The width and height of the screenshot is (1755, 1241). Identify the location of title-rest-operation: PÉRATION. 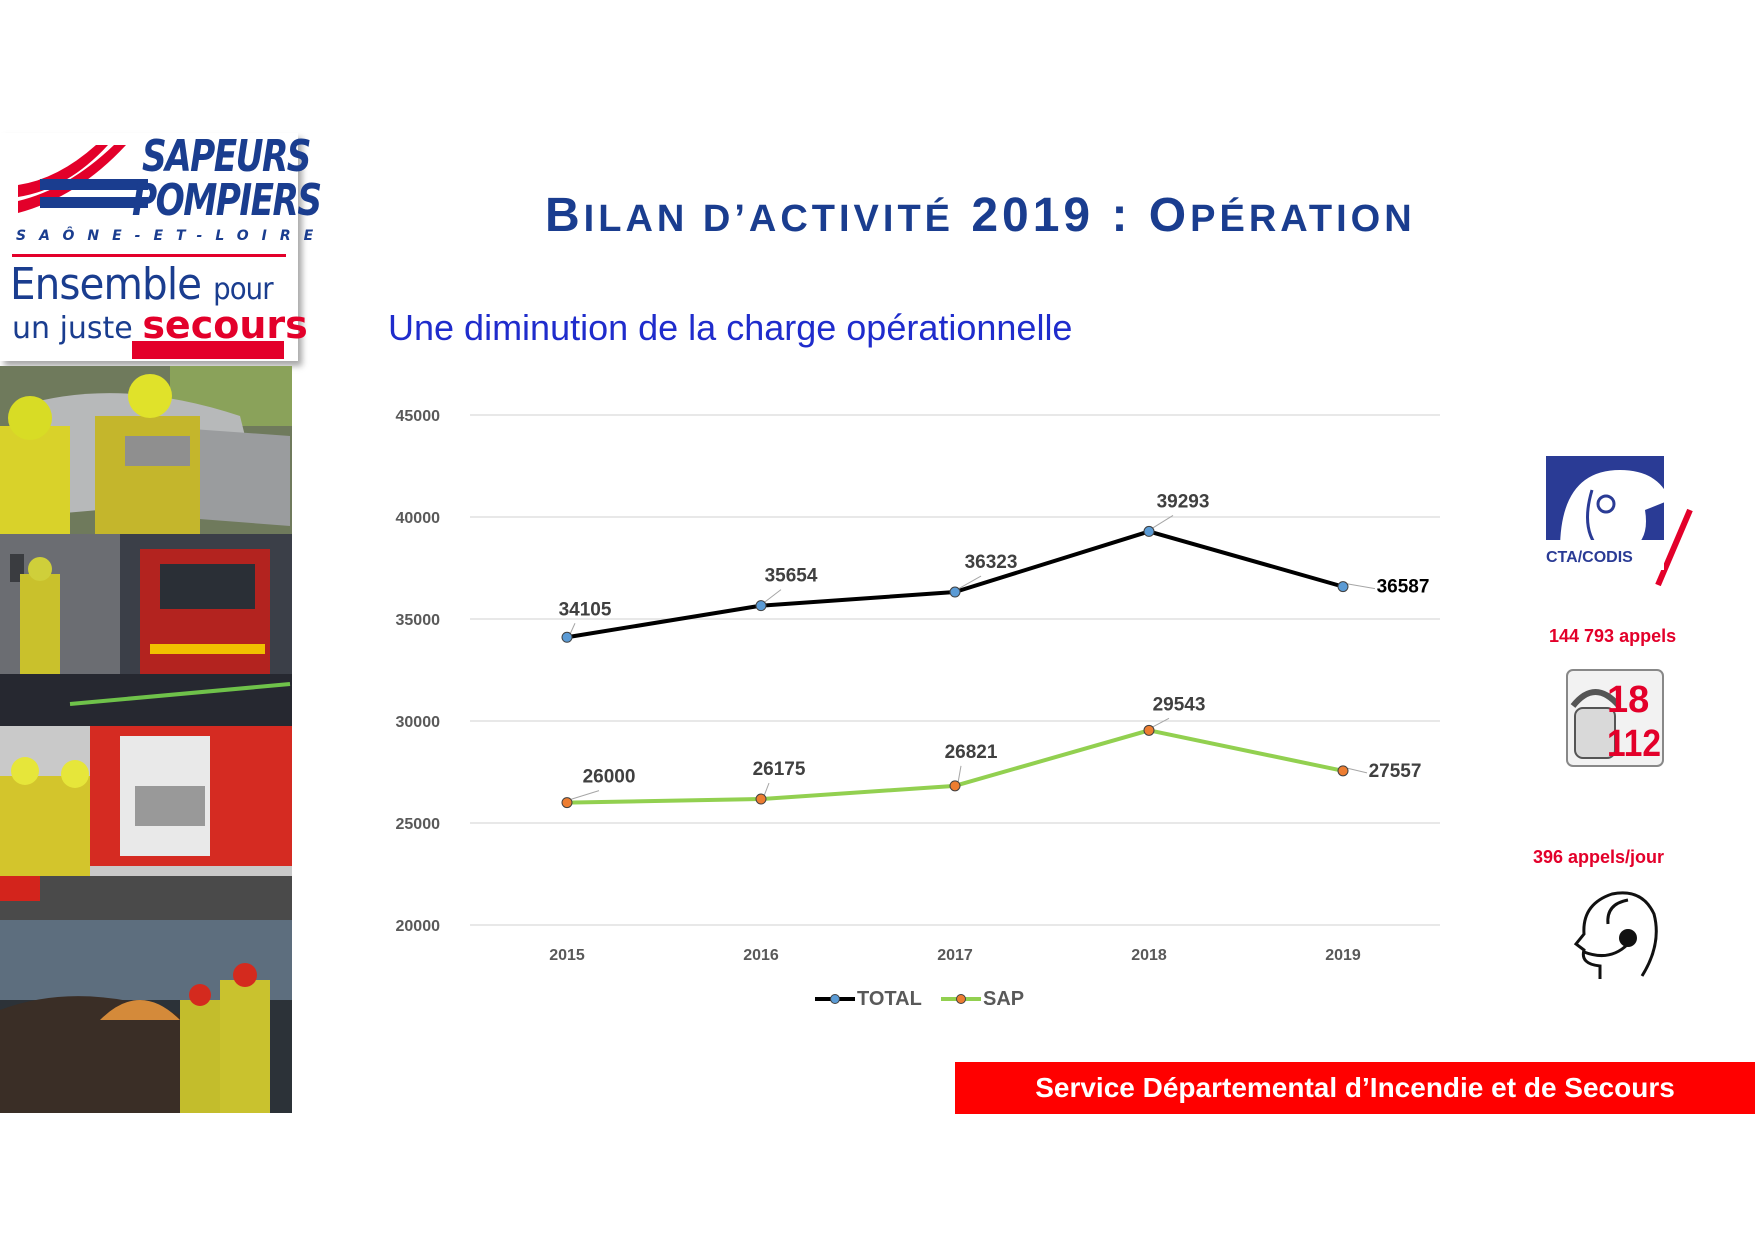
(1303, 219).